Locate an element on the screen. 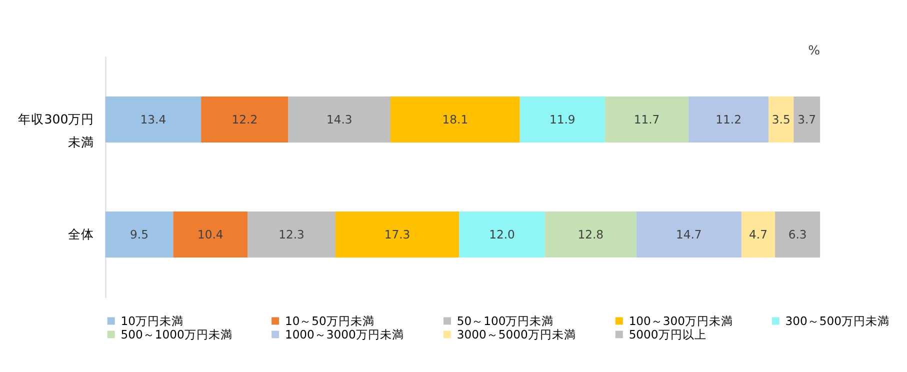 The height and width of the screenshot is (372, 907). legend-label: 5000万円以上 is located at coordinates (667, 334).